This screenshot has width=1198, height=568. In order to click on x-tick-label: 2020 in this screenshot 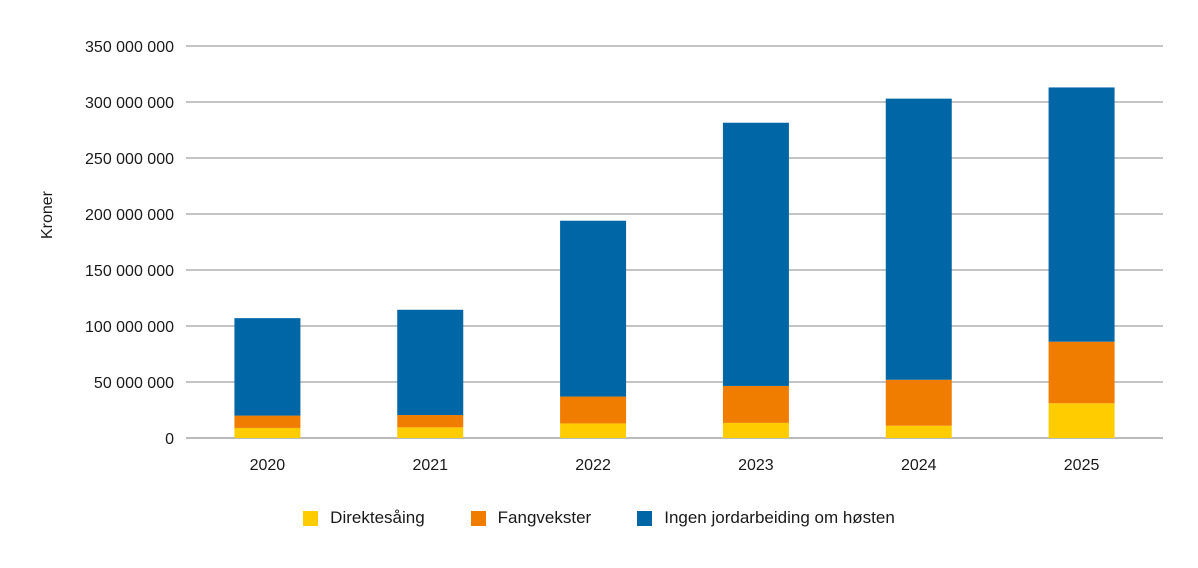, I will do `click(268, 465)`.